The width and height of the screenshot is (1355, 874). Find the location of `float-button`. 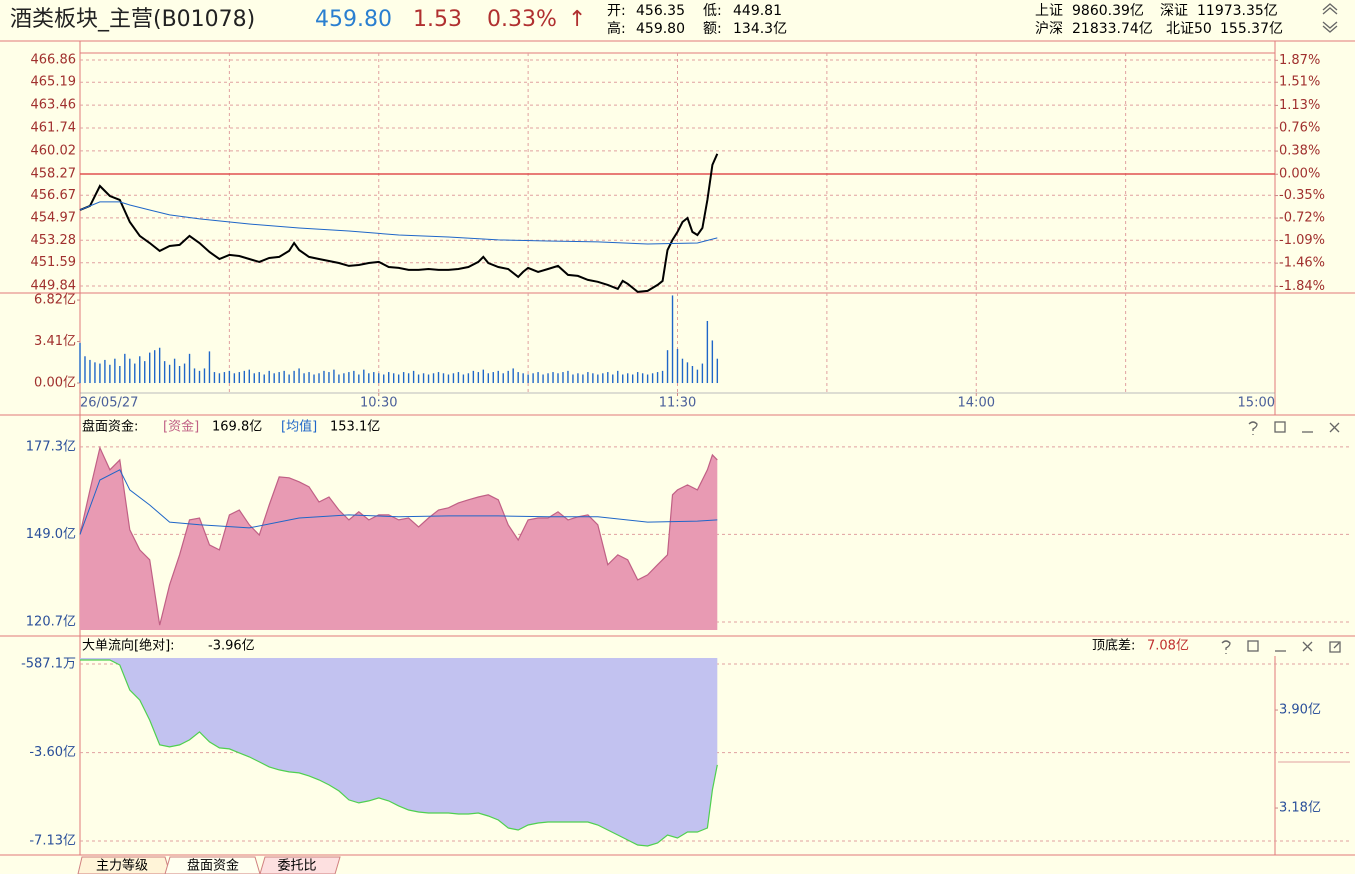

float-button is located at coordinates (1335, 647).